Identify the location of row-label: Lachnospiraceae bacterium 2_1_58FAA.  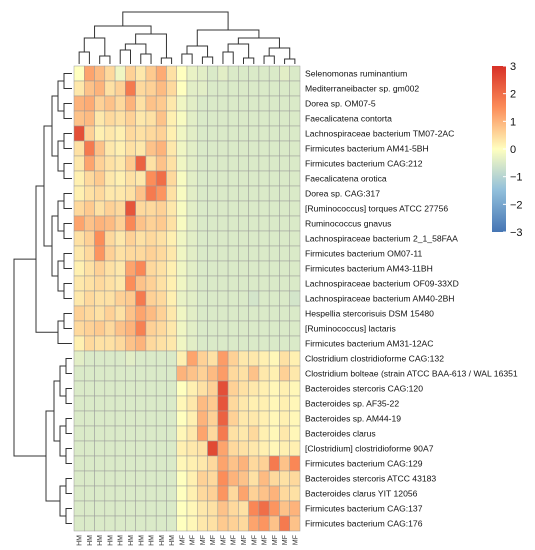
(381, 239).